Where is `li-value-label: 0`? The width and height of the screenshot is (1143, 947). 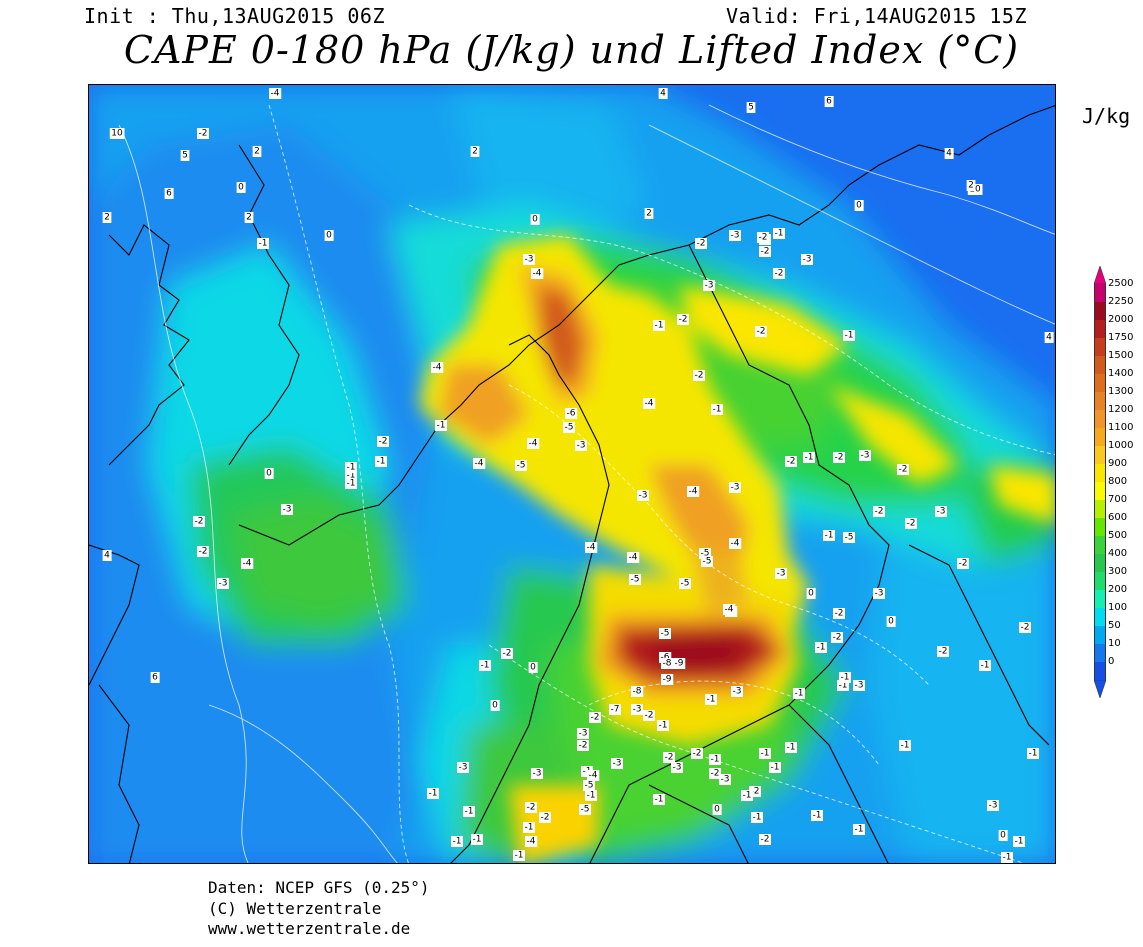
li-value-label: 0 is located at coordinates (891, 622).